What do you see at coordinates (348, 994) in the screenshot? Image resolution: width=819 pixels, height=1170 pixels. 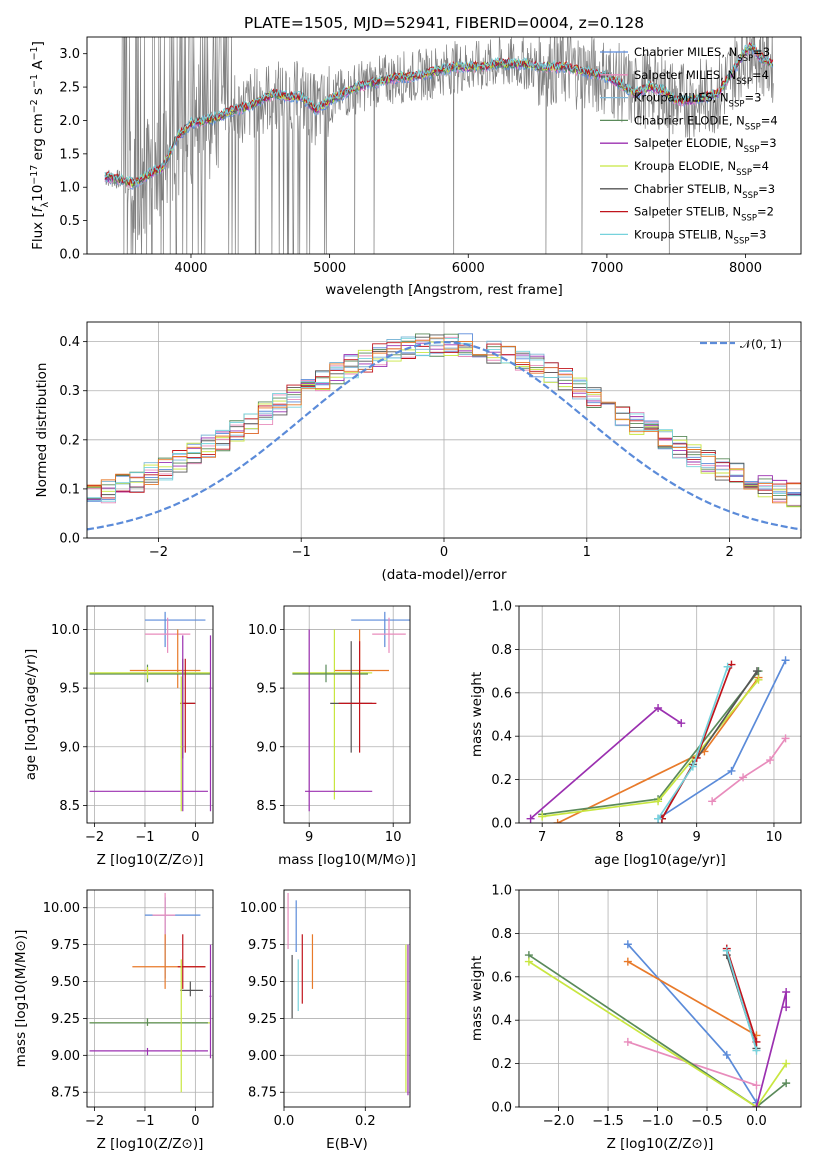 I see `mass-vs-EBV-plot-area` at bounding box center [348, 994].